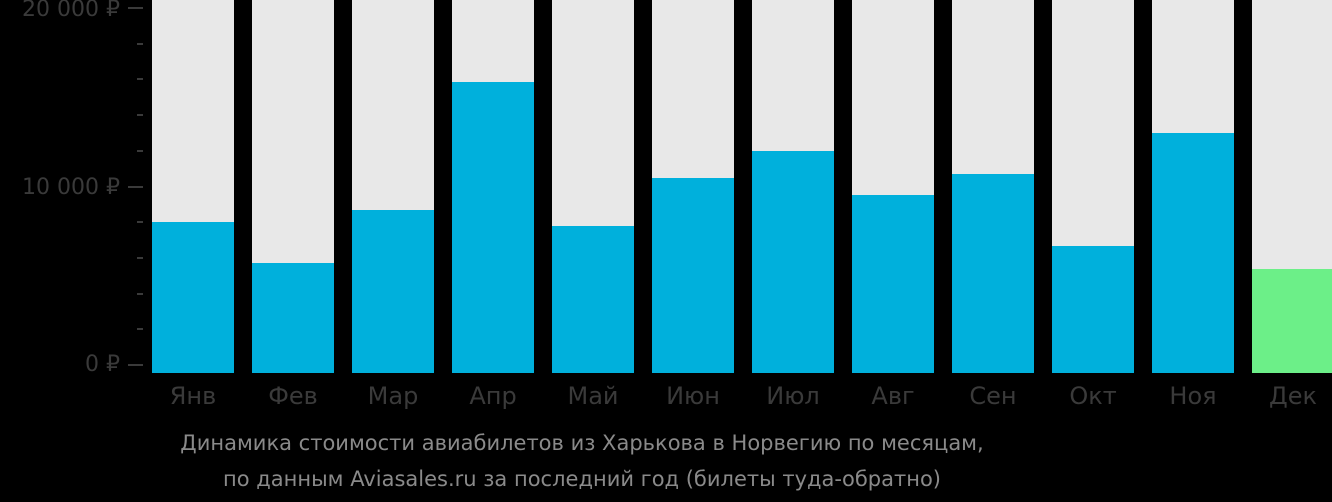 This screenshot has width=1332, height=502. Describe the element at coordinates (793, 261) in the screenshot. I see `bar-Июл` at that location.